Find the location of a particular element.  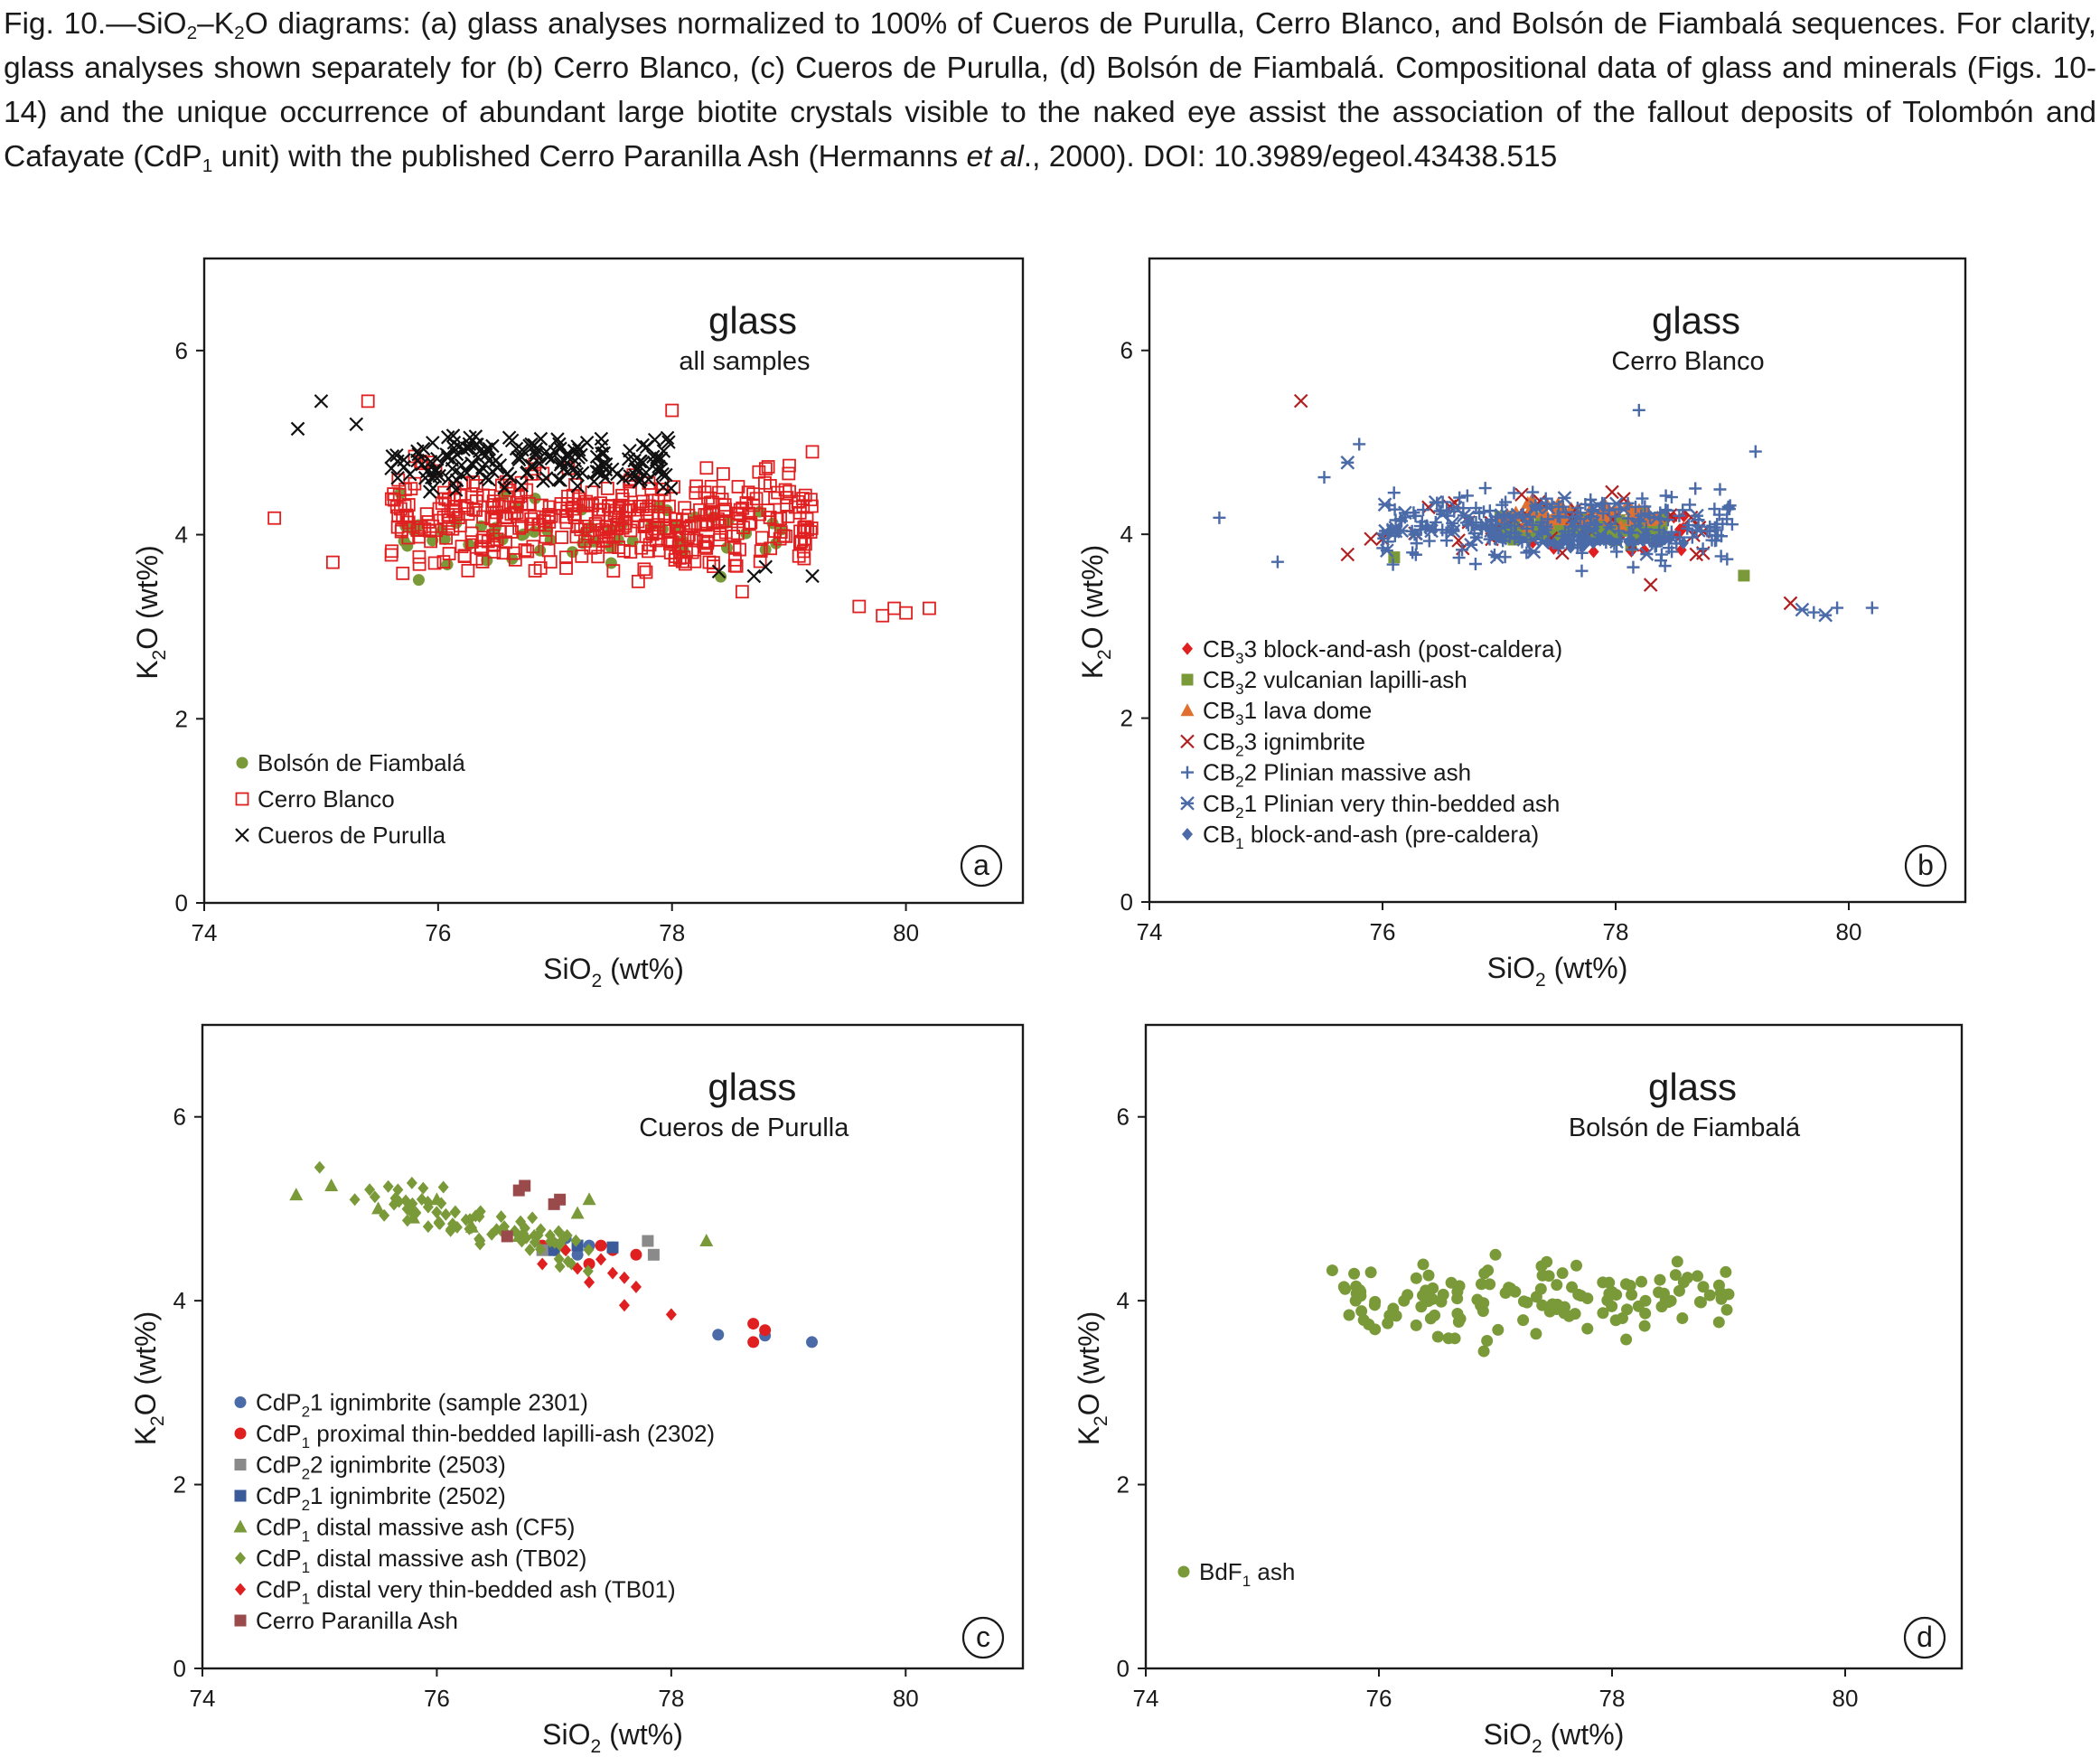

plot-frame is located at coordinates (1558, 580).